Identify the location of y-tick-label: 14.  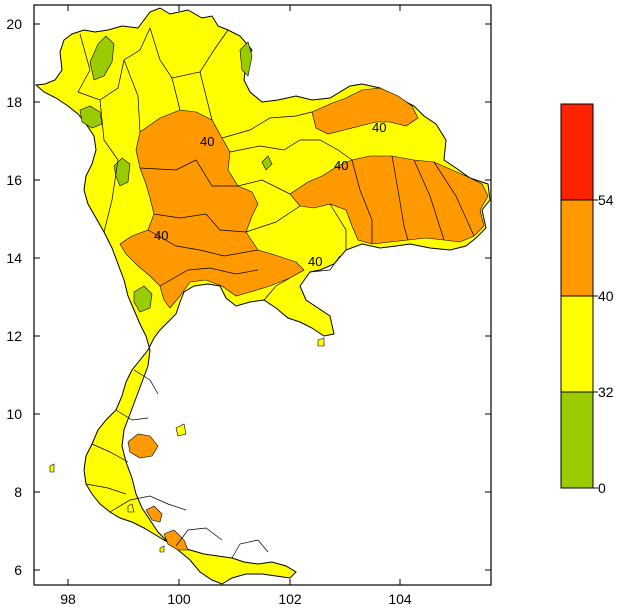
(14, 258).